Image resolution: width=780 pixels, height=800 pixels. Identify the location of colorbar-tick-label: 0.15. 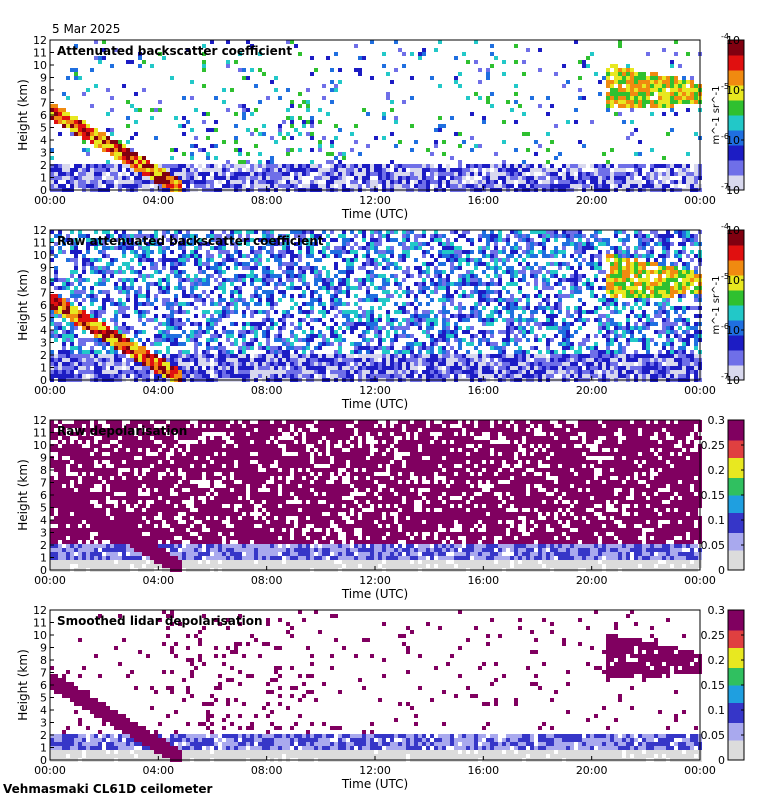
(713, 685).